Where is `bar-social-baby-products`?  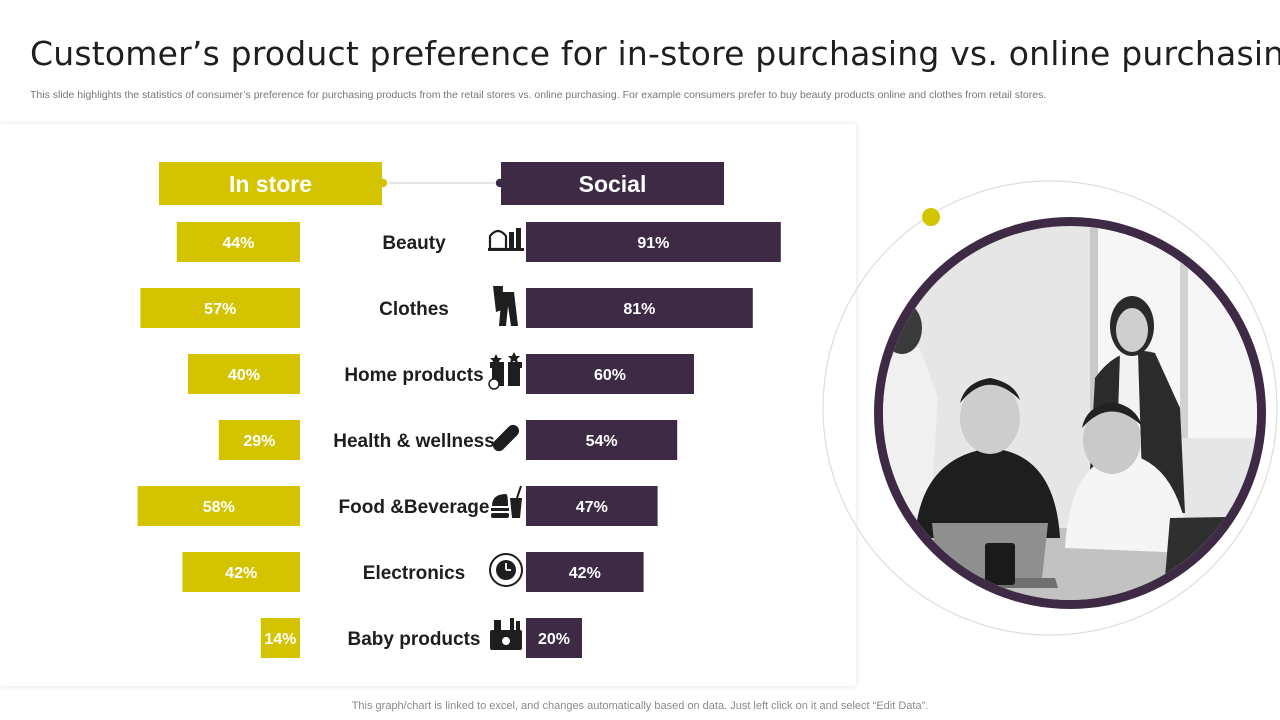
bar-social-baby-products is located at coordinates (554, 638).